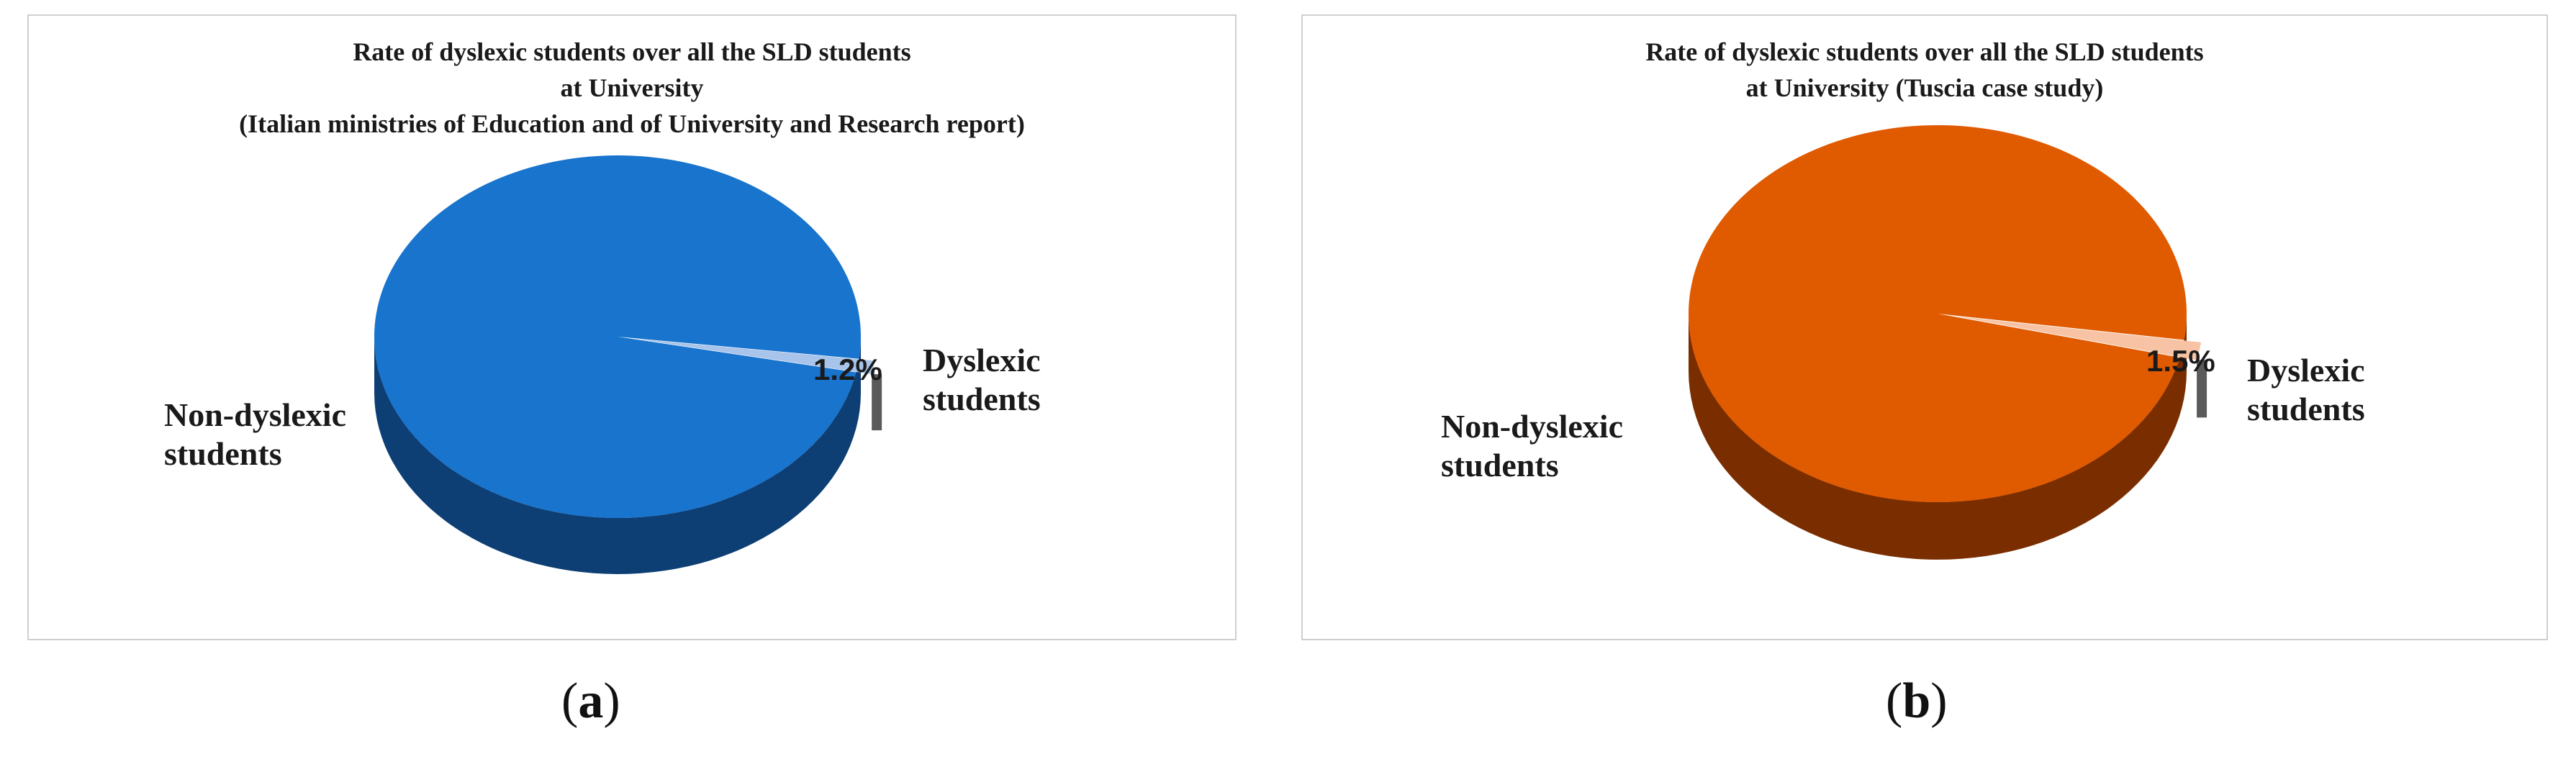  Describe the element at coordinates (1925, 87) in the screenshot. I see `chart-title-line-2: at University (Tuscia case study)` at that location.